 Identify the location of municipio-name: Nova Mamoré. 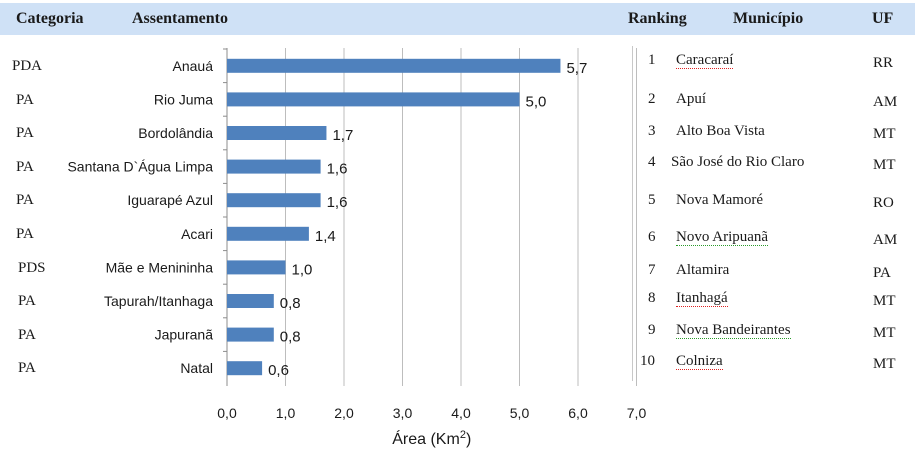
(720, 200).